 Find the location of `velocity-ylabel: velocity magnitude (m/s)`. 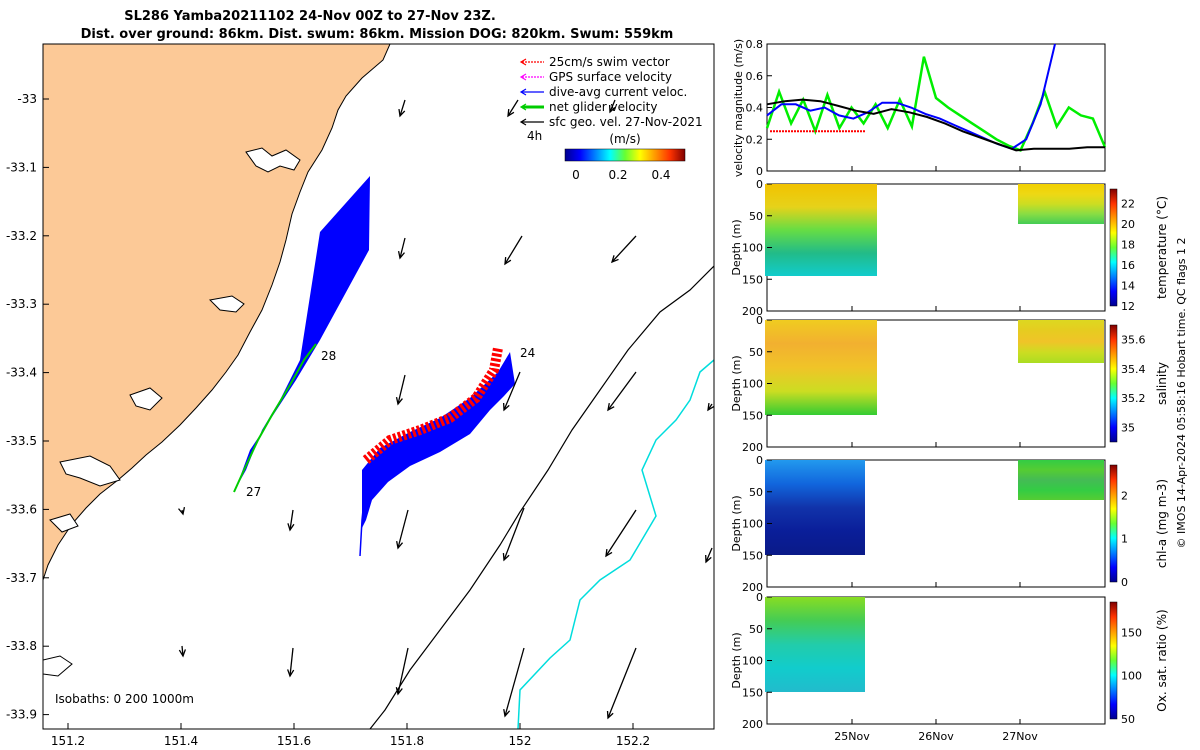

velocity-ylabel: velocity magnitude (m/s) is located at coordinates (738, 108).